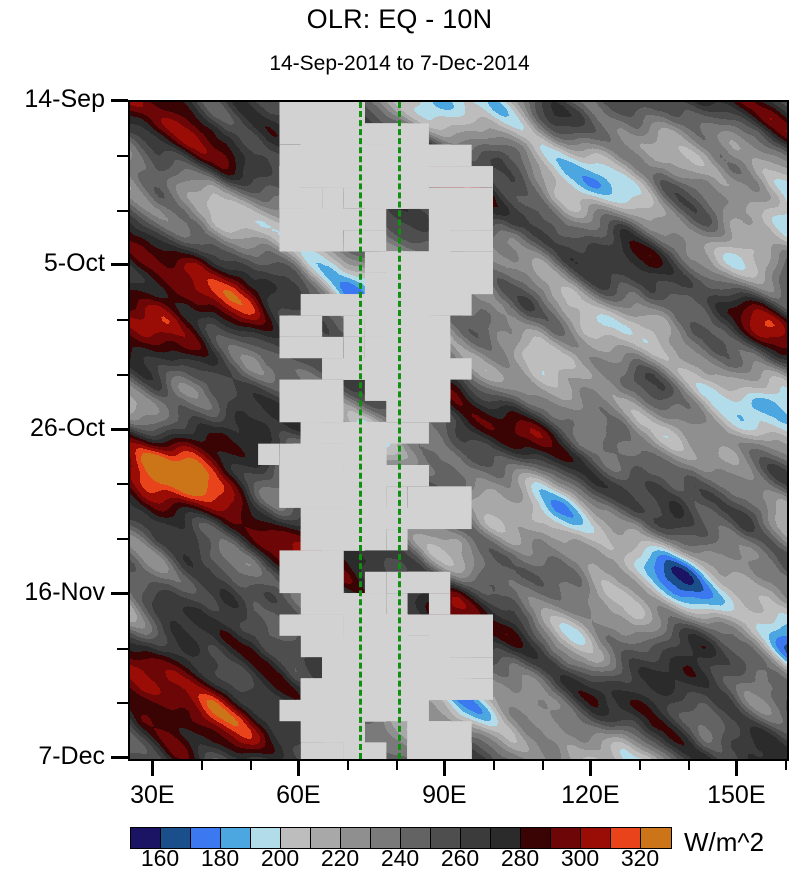  I want to click on x-axis-label-60e: 60E, so click(298, 795).